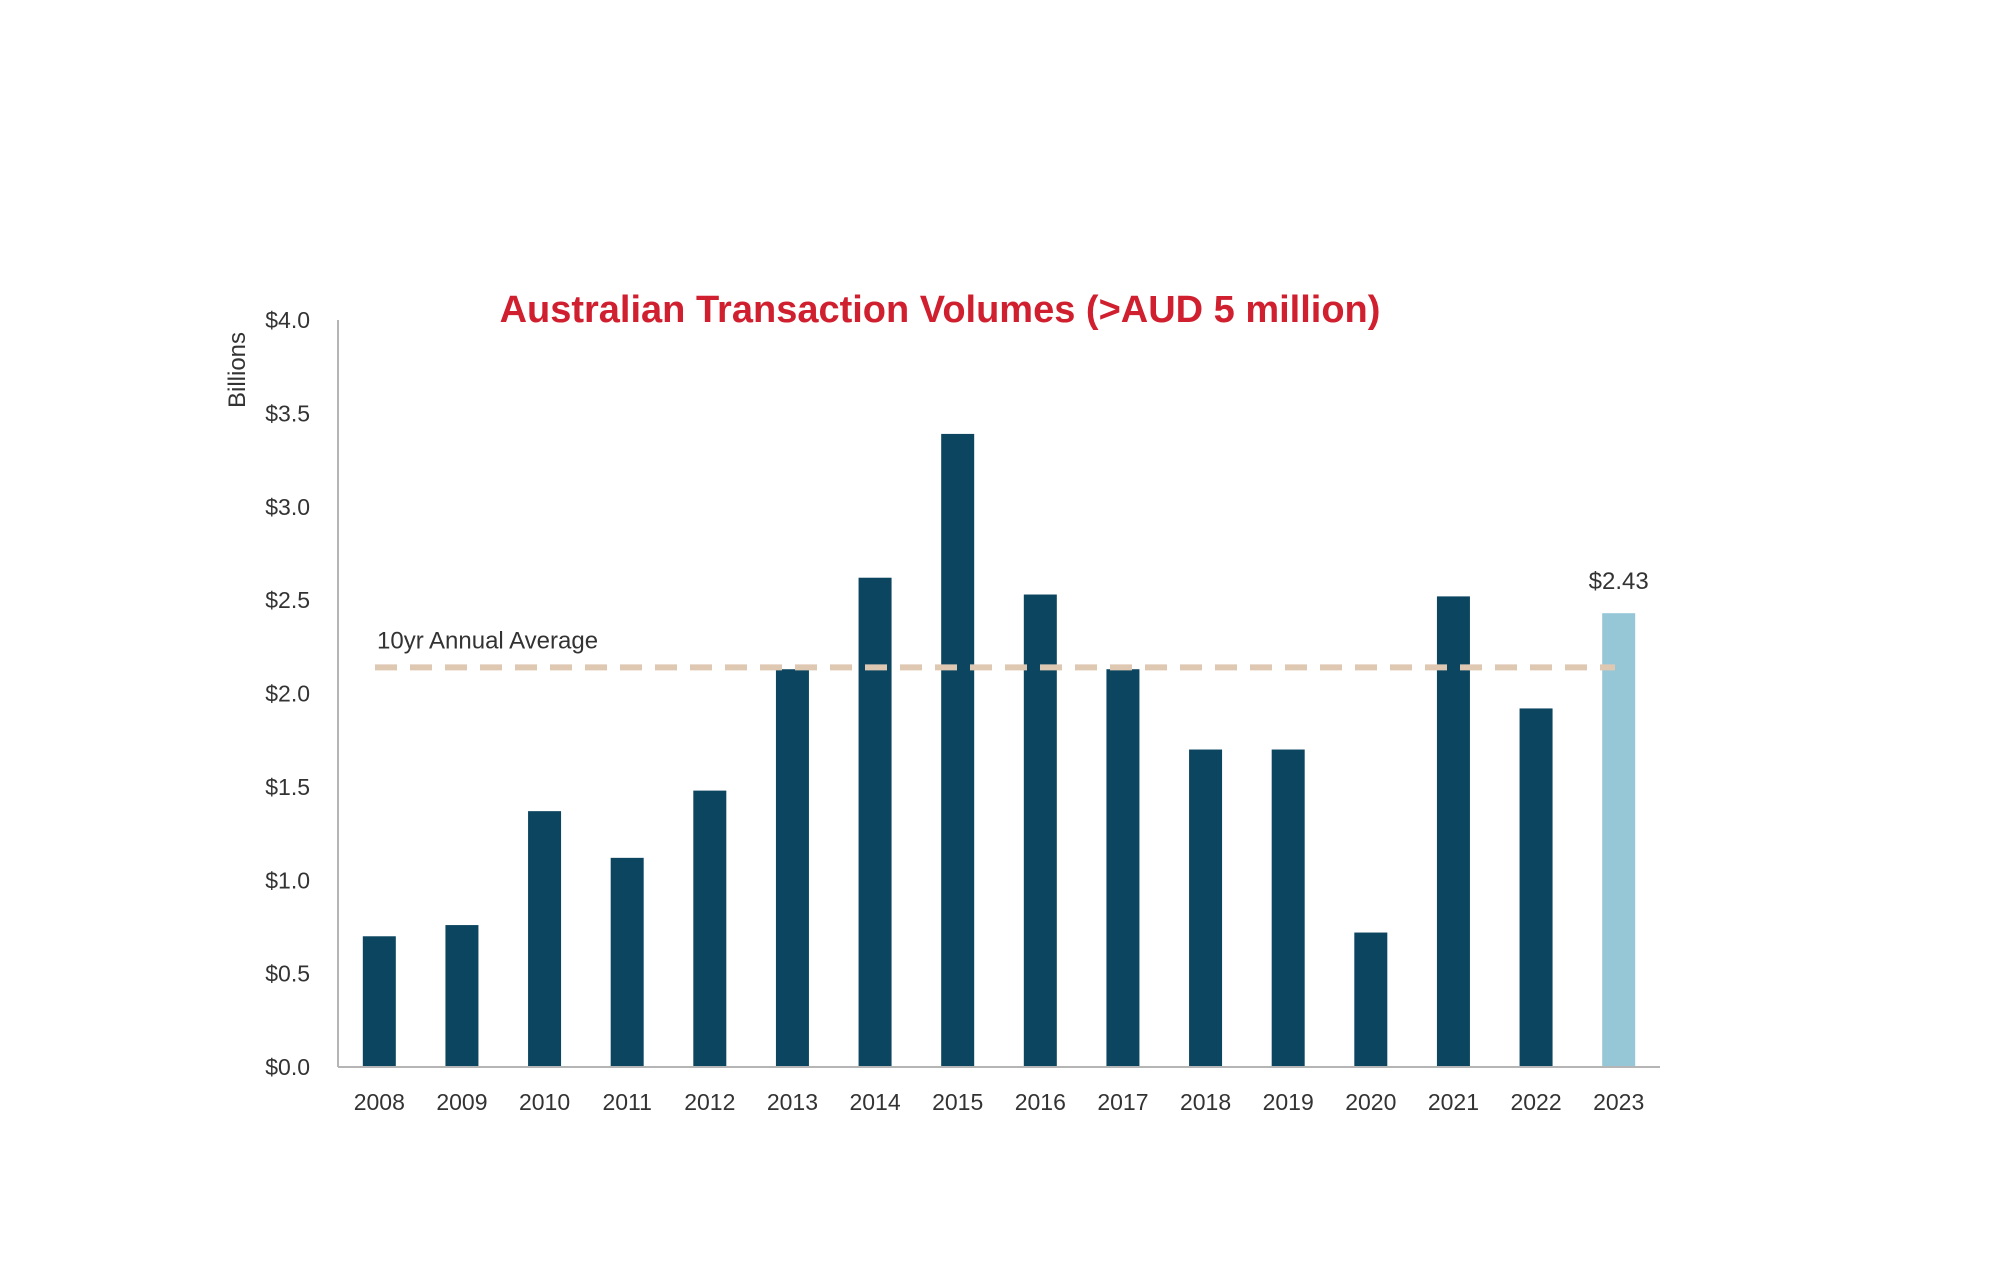 This screenshot has width=2003, height=1287. What do you see at coordinates (875, 822) in the screenshot?
I see `bar-2014` at bounding box center [875, 822].